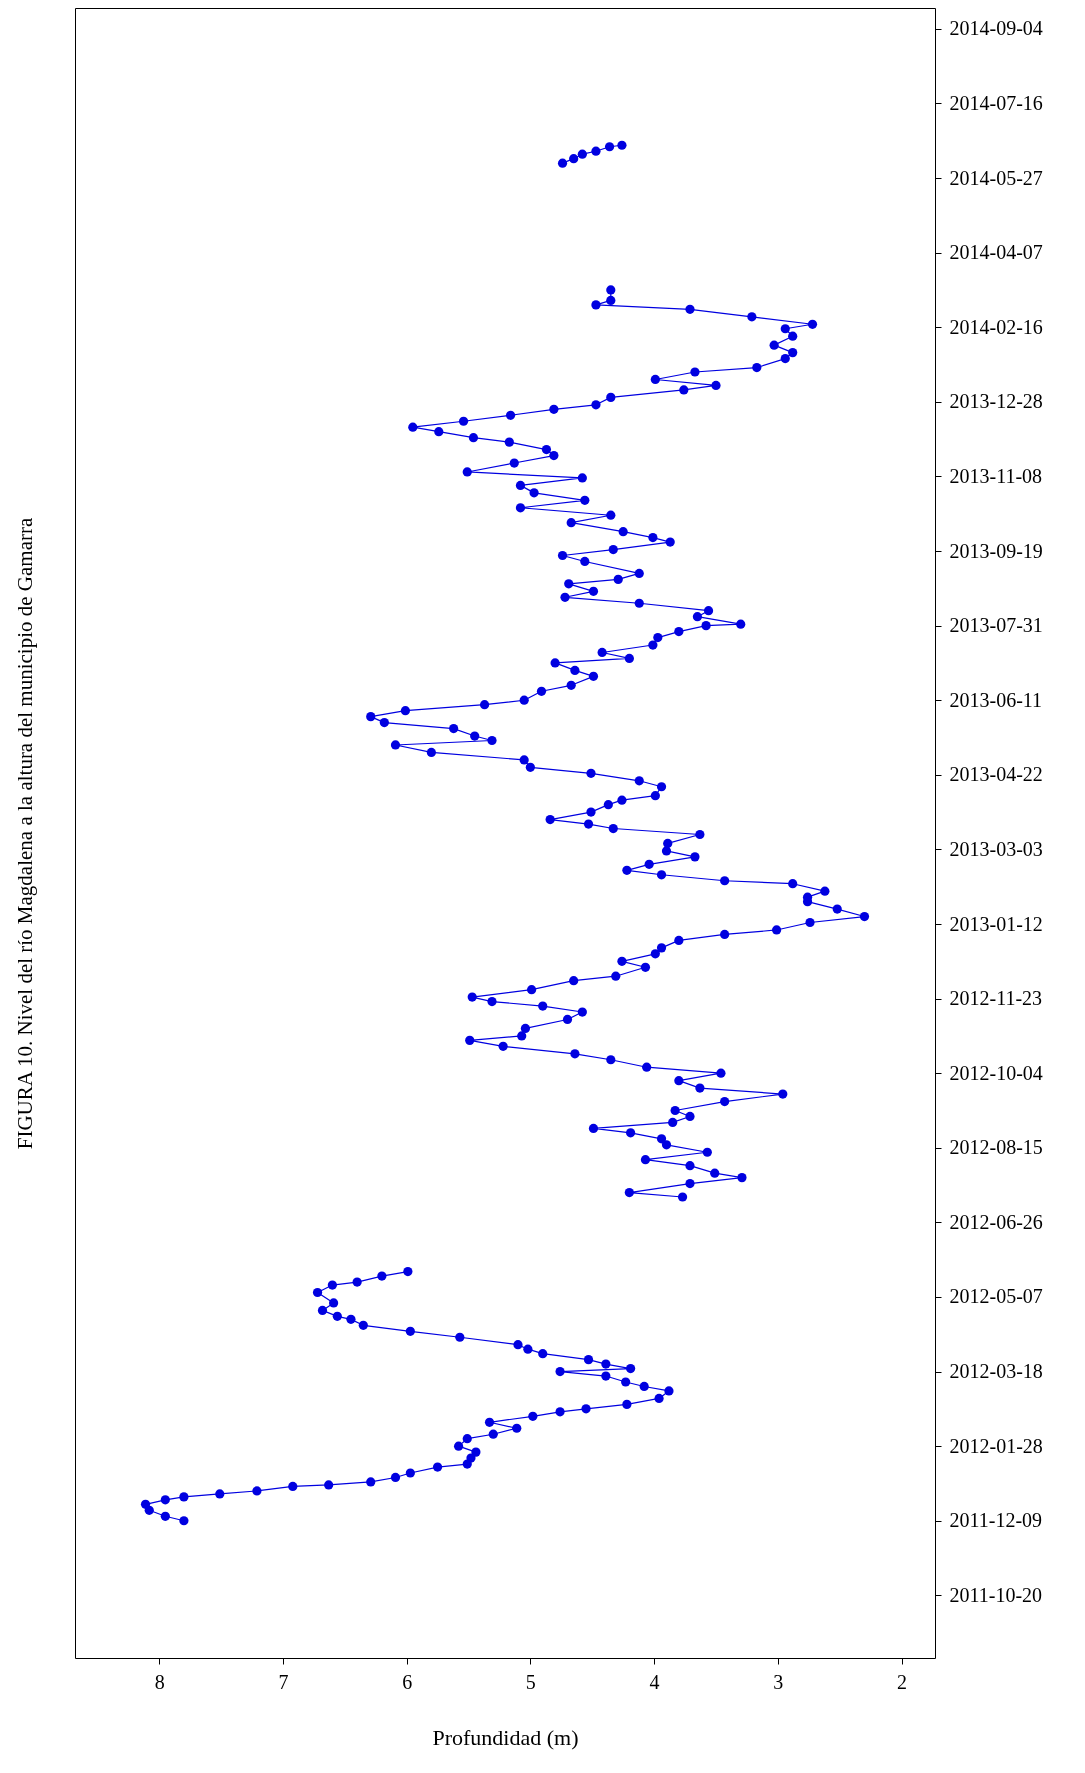 This screenshot has height=1773, width=1085. What do you see at coordinates (159, 1681) in the screenshot?
I see `x-tick-label: 8` at bounding box center [159, 1681].